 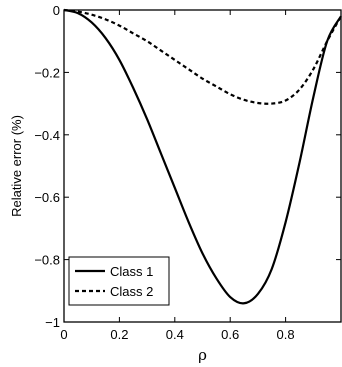 I want to click on x-tick-label: 0, so click(x=63, y=334).